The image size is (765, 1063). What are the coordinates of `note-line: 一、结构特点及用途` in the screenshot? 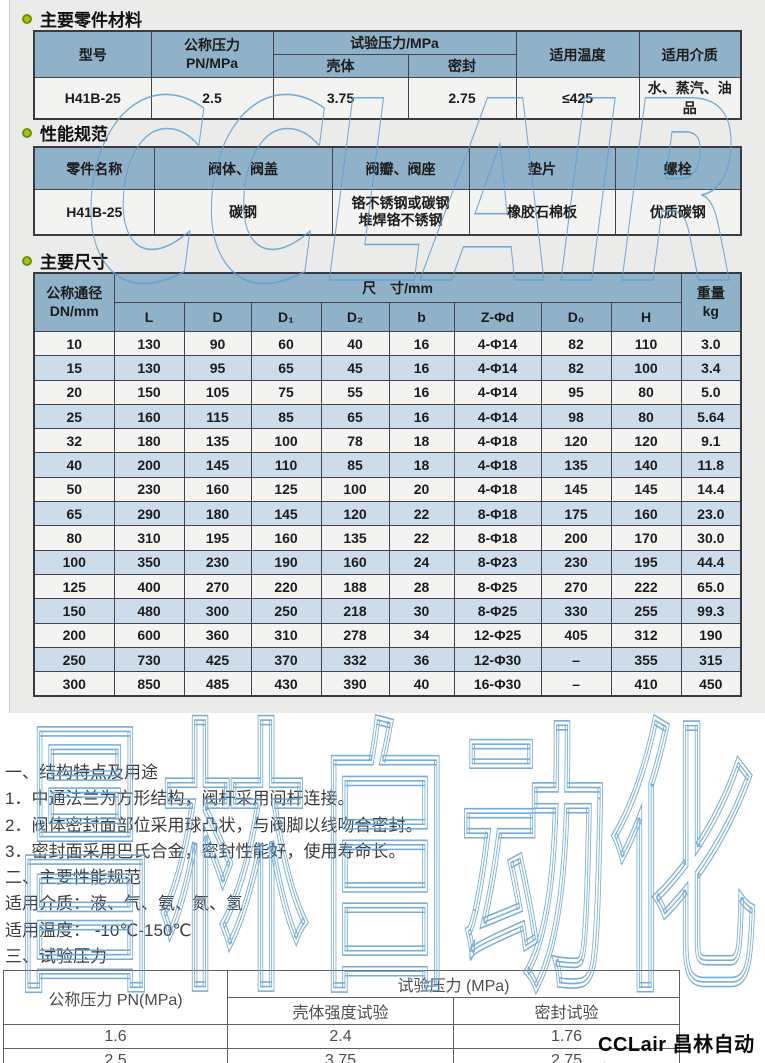 It's located at (81, 772).